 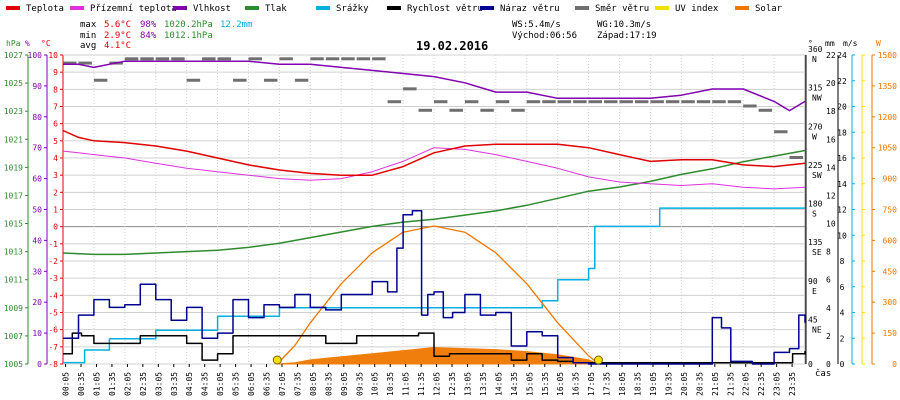 I want to click on legend-label: Směr větru, so click(x=622, y=9).